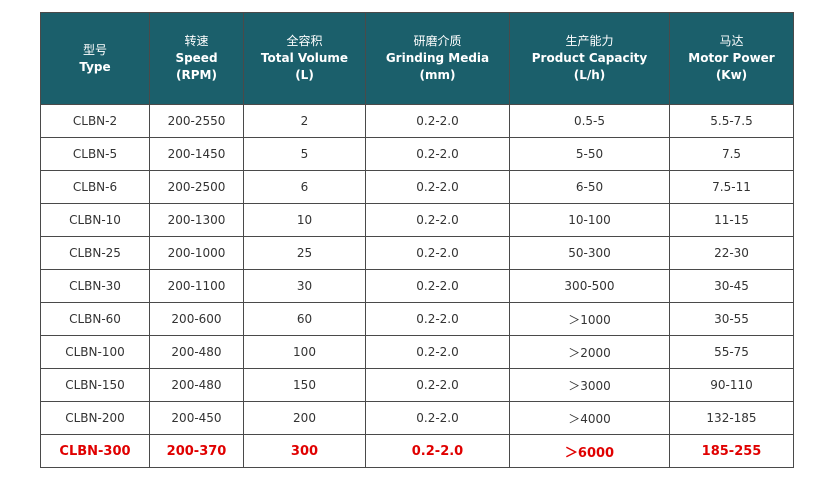  Describe the element at coordinates (304, 352) in the screenshot. I see `cell-volume: 100` at that location.